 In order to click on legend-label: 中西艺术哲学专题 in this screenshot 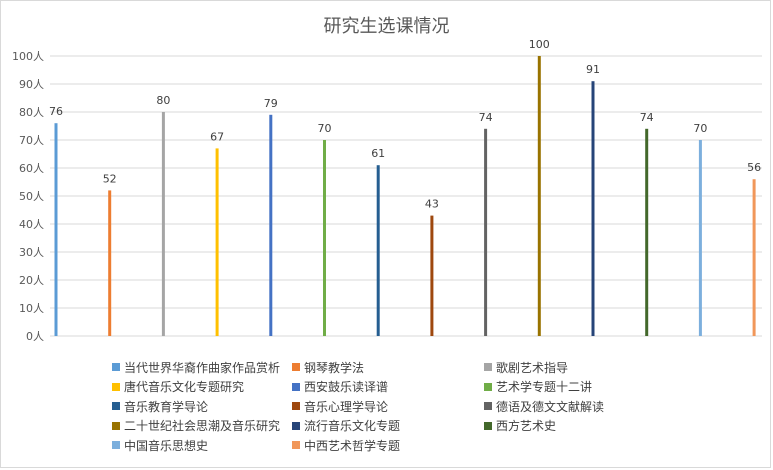, I will do `click(352, 445)`.